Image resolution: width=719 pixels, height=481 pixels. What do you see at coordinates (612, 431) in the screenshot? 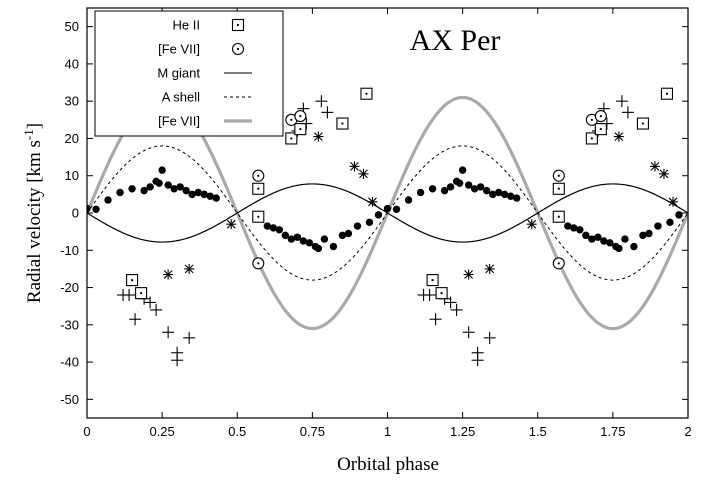
I see `x-tick-label: 1.75` at bounding box center [612, 431].